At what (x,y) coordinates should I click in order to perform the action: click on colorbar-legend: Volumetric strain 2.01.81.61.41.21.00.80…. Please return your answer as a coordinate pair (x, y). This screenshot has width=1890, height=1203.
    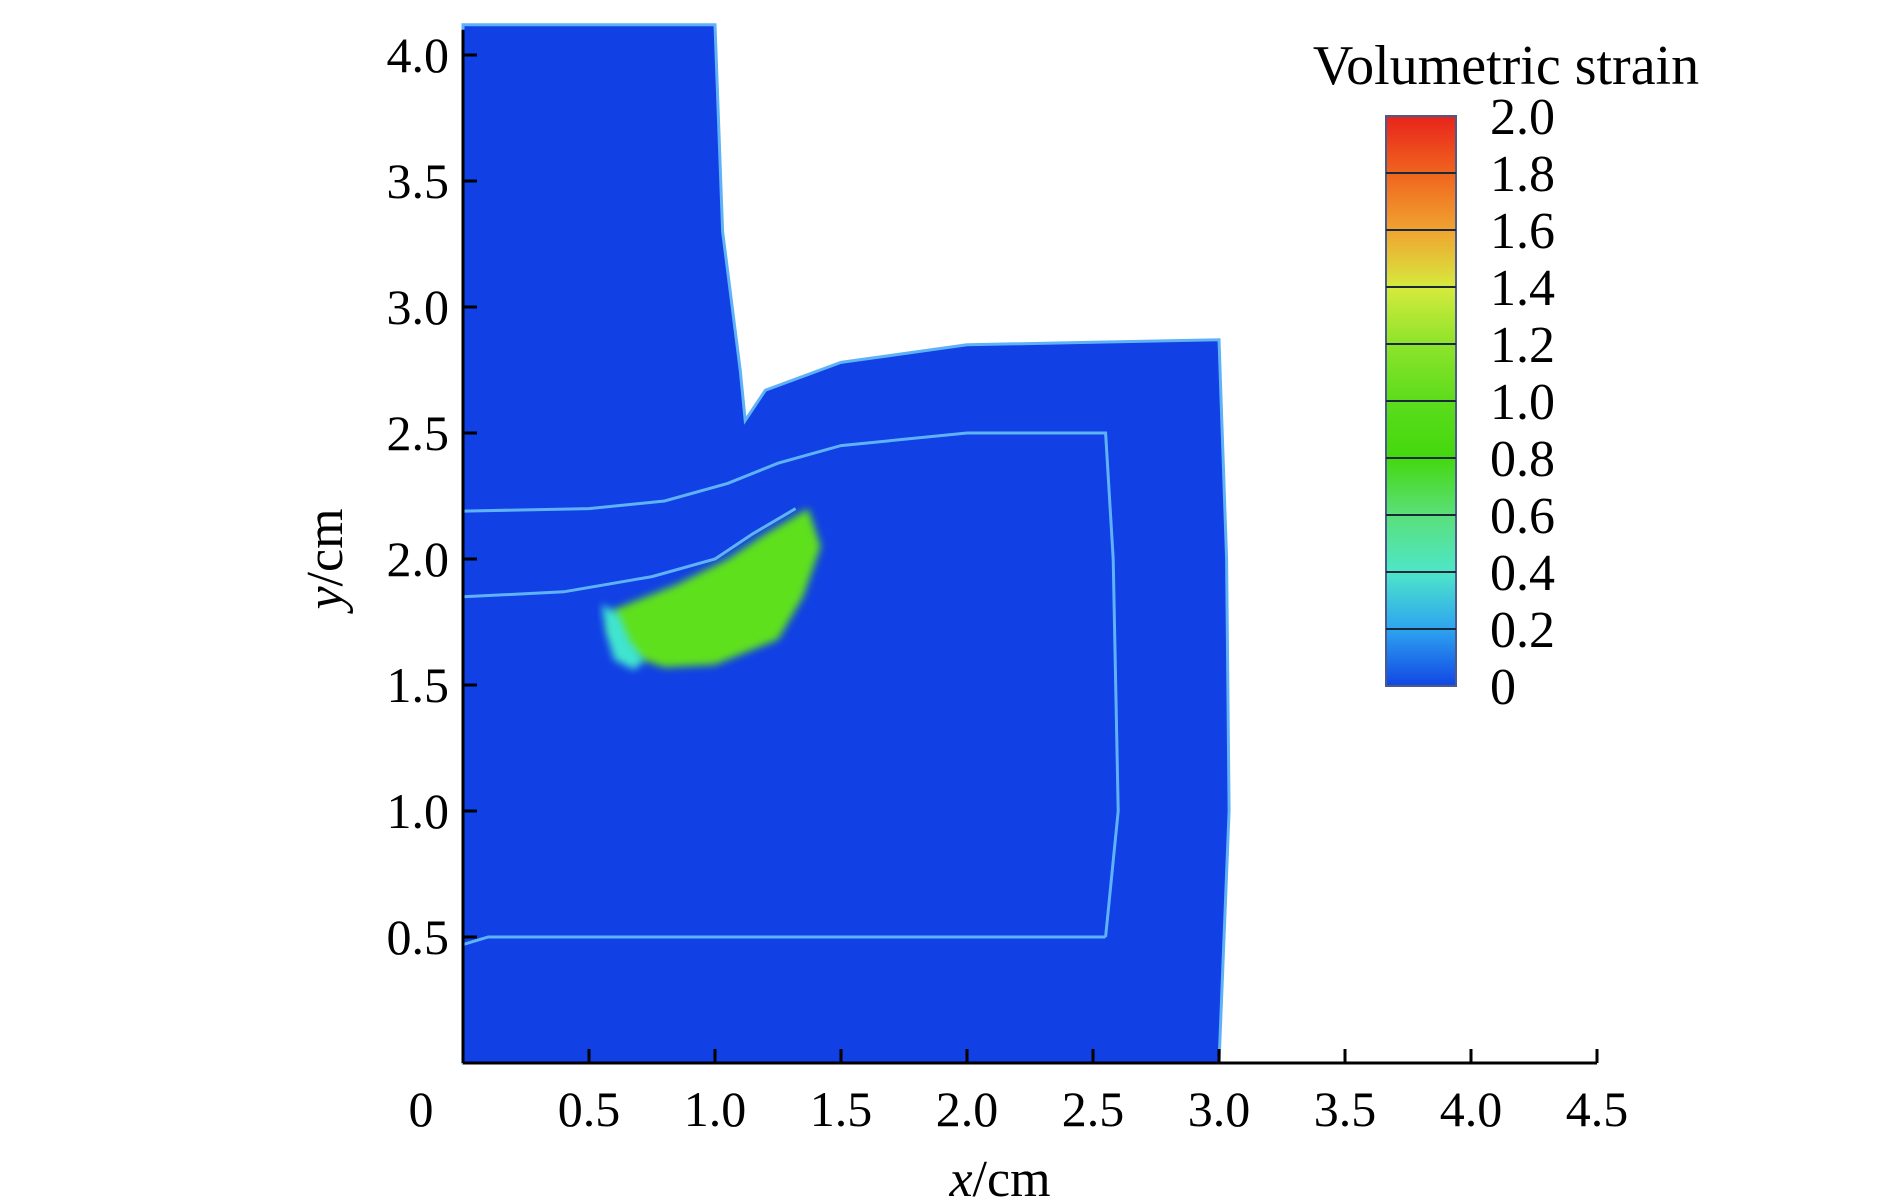
    Looking at the image, I should click on (1506, 375).